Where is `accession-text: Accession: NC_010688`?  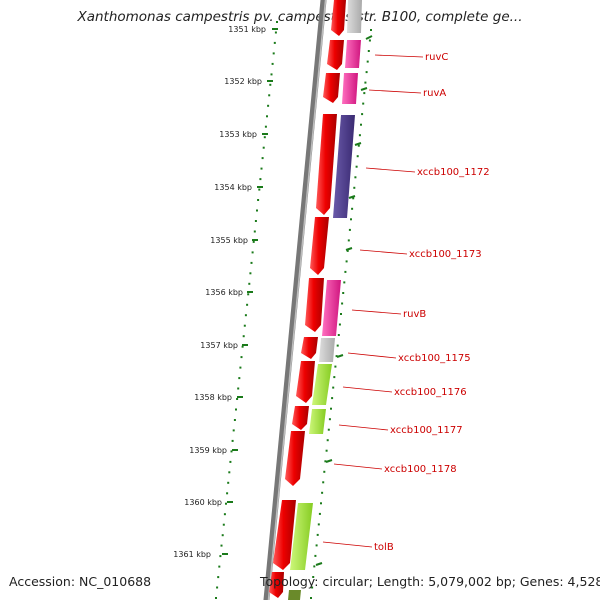 accession-text: Accession: NC_010688 is located at coordinates (80, 581).